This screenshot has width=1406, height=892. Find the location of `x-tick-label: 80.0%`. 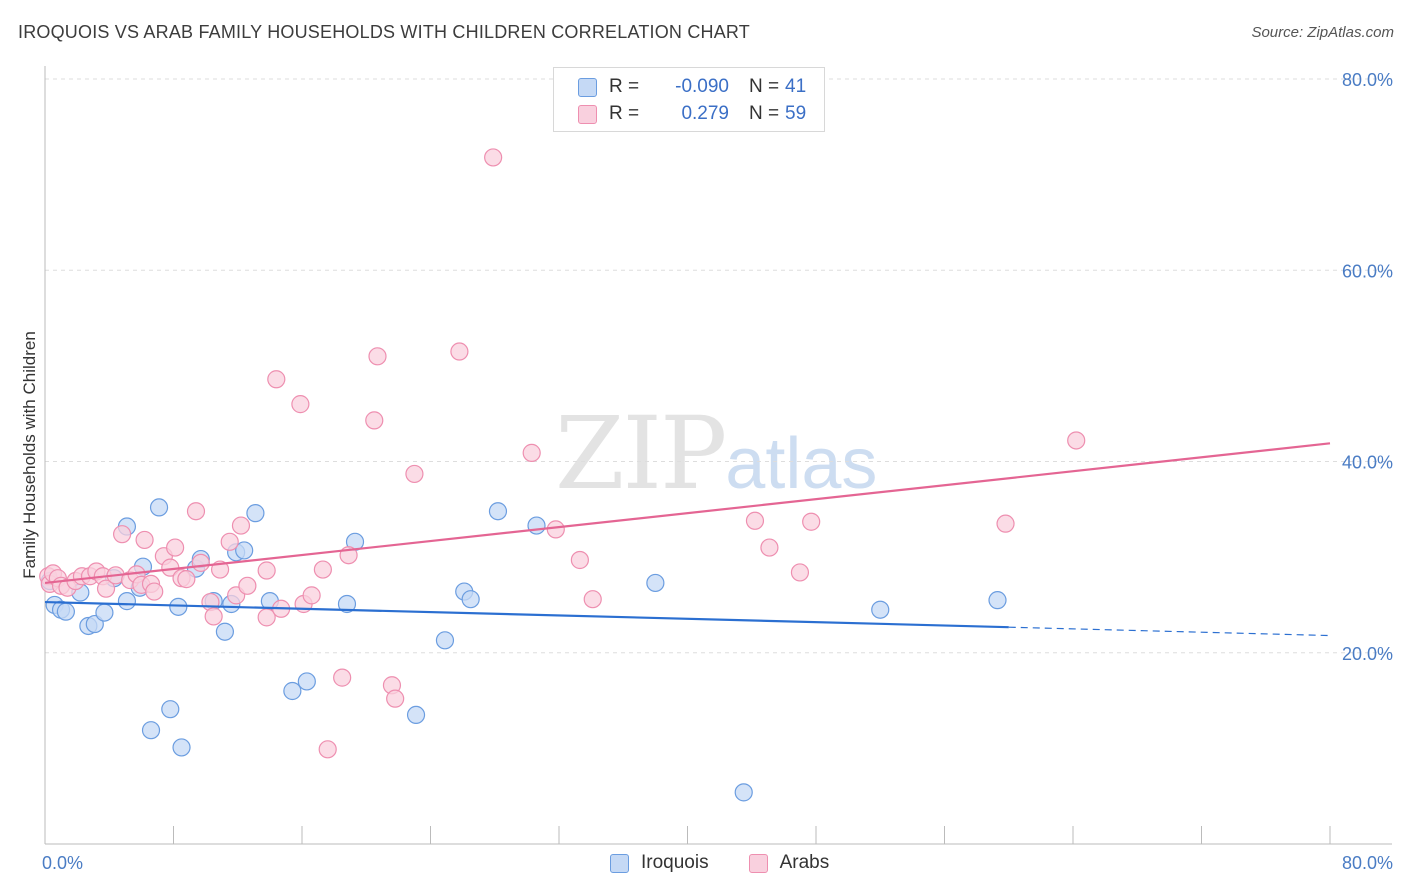

x-tick-label: 80.0% is located at coordinates (1367, 863).